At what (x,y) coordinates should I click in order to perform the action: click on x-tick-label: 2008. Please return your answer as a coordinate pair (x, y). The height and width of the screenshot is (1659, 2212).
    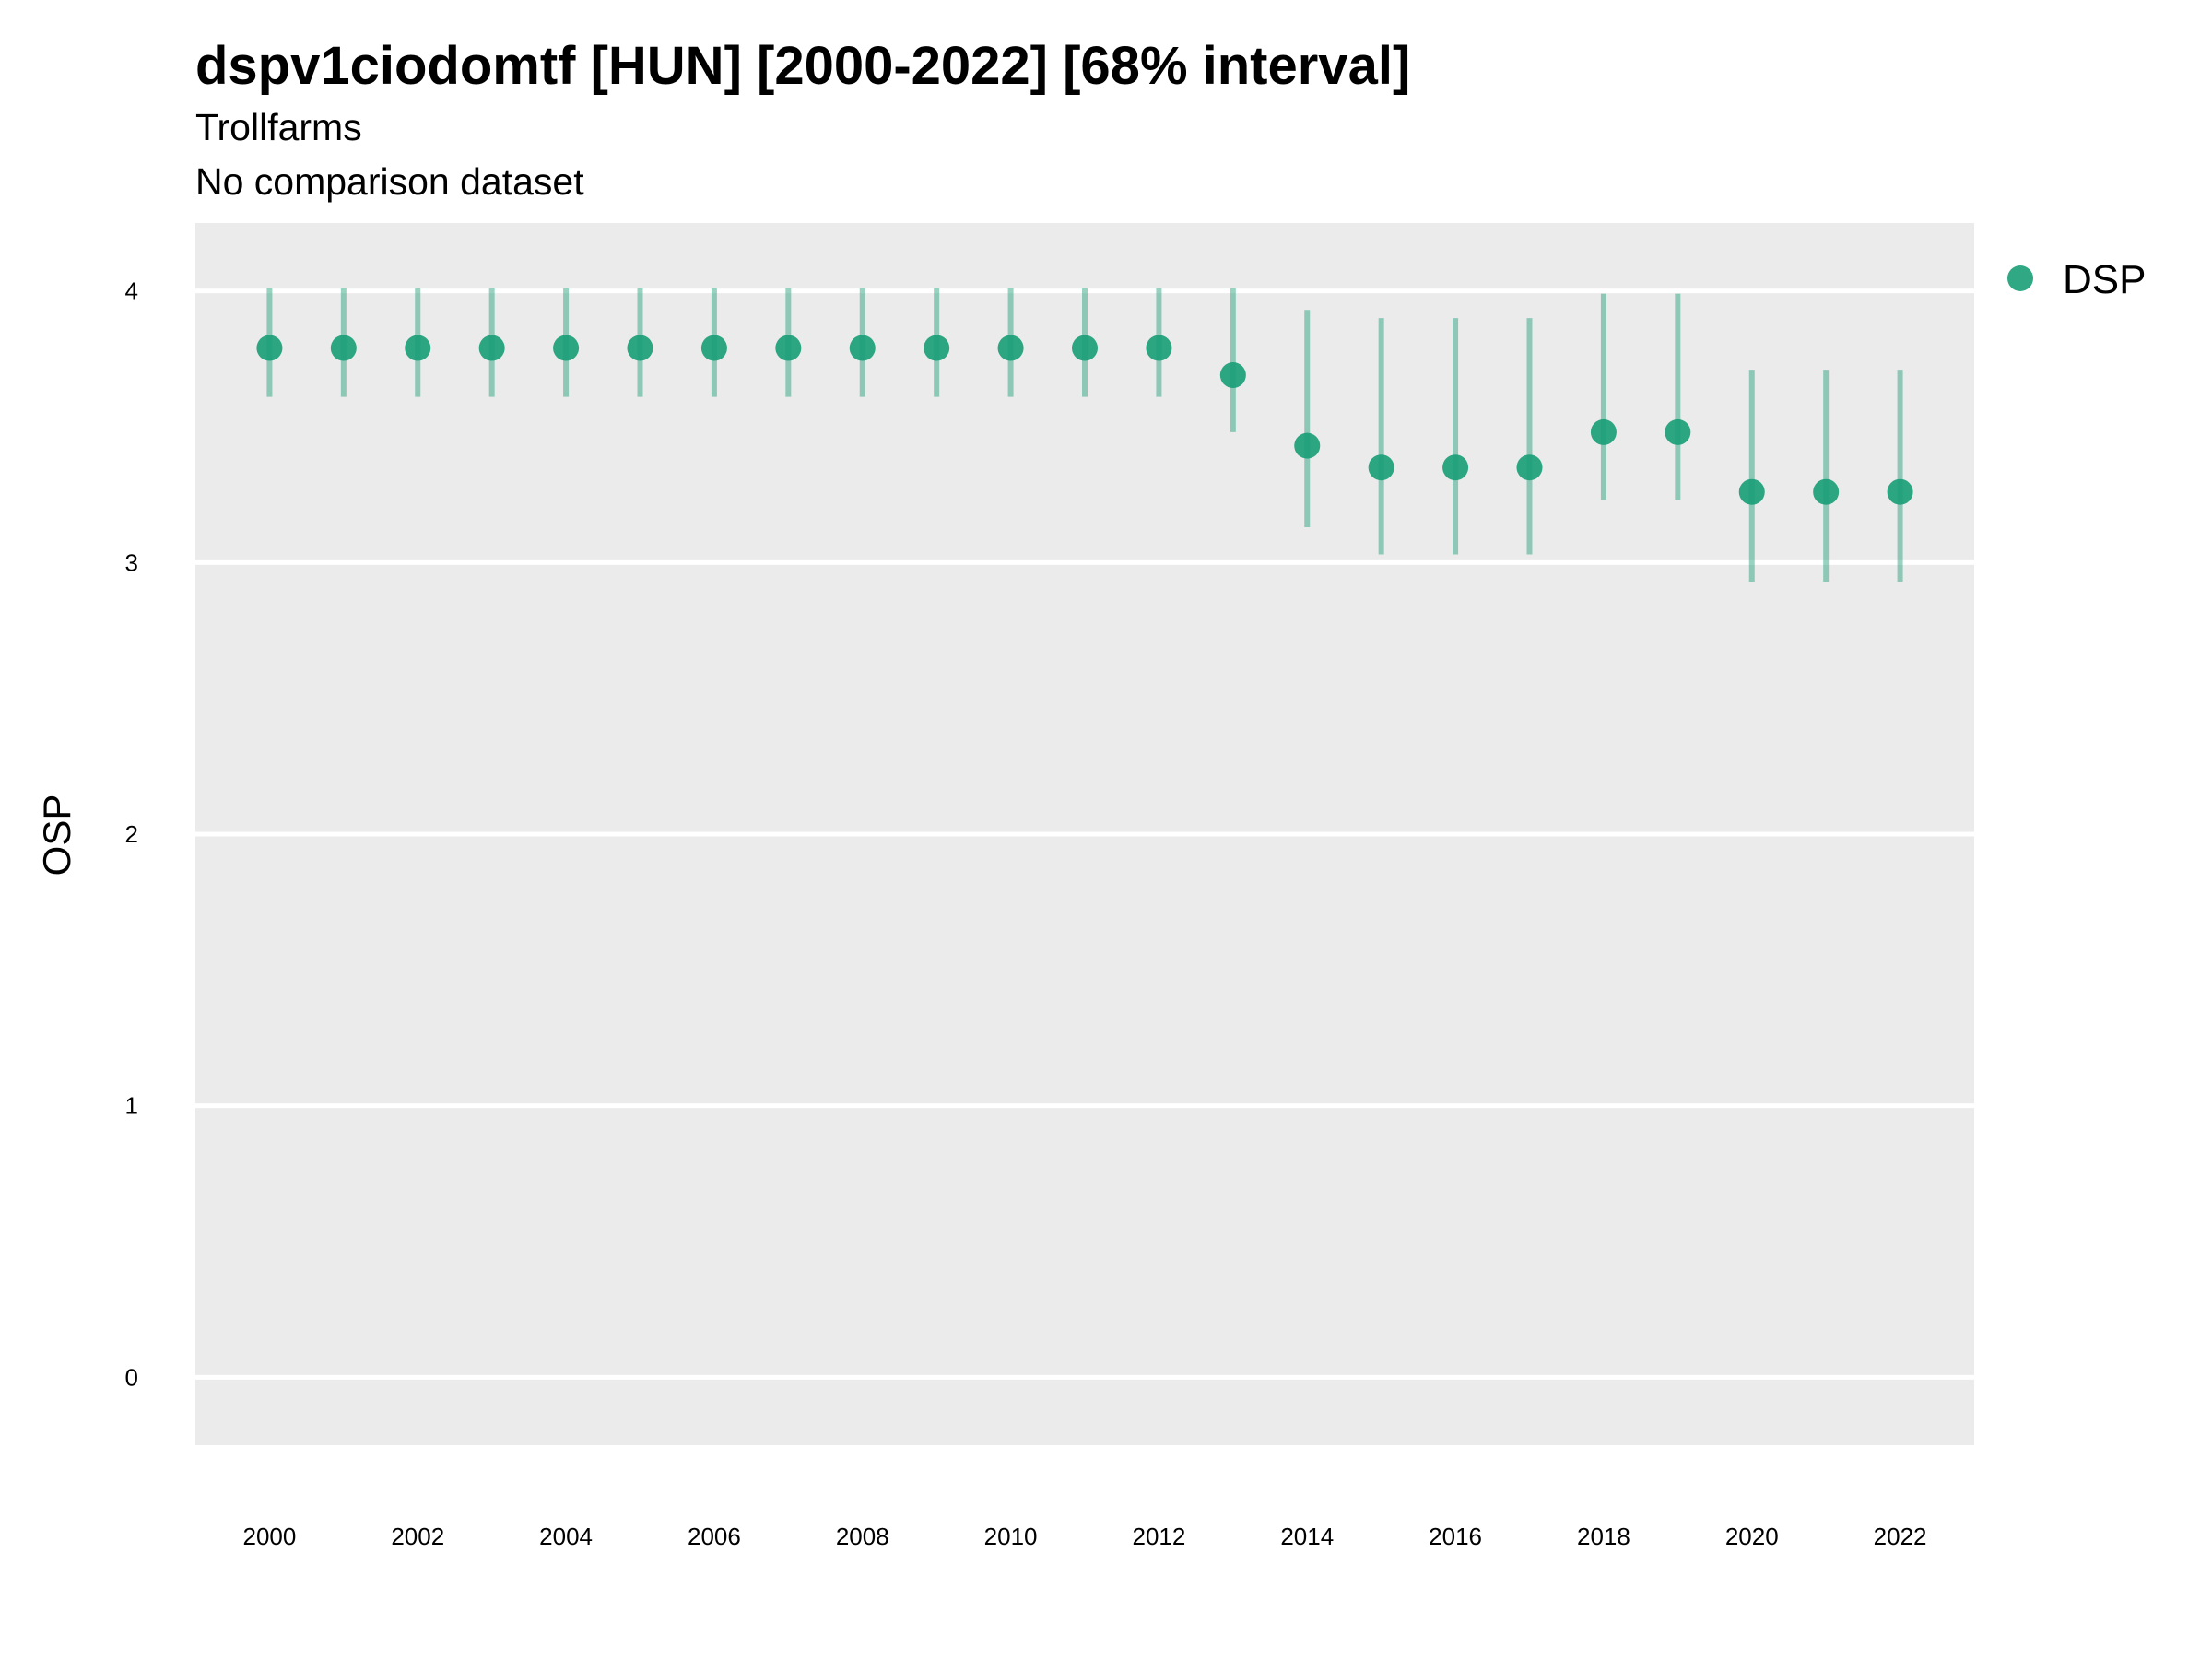
    Looking at the image, I should click on (862, 1536).